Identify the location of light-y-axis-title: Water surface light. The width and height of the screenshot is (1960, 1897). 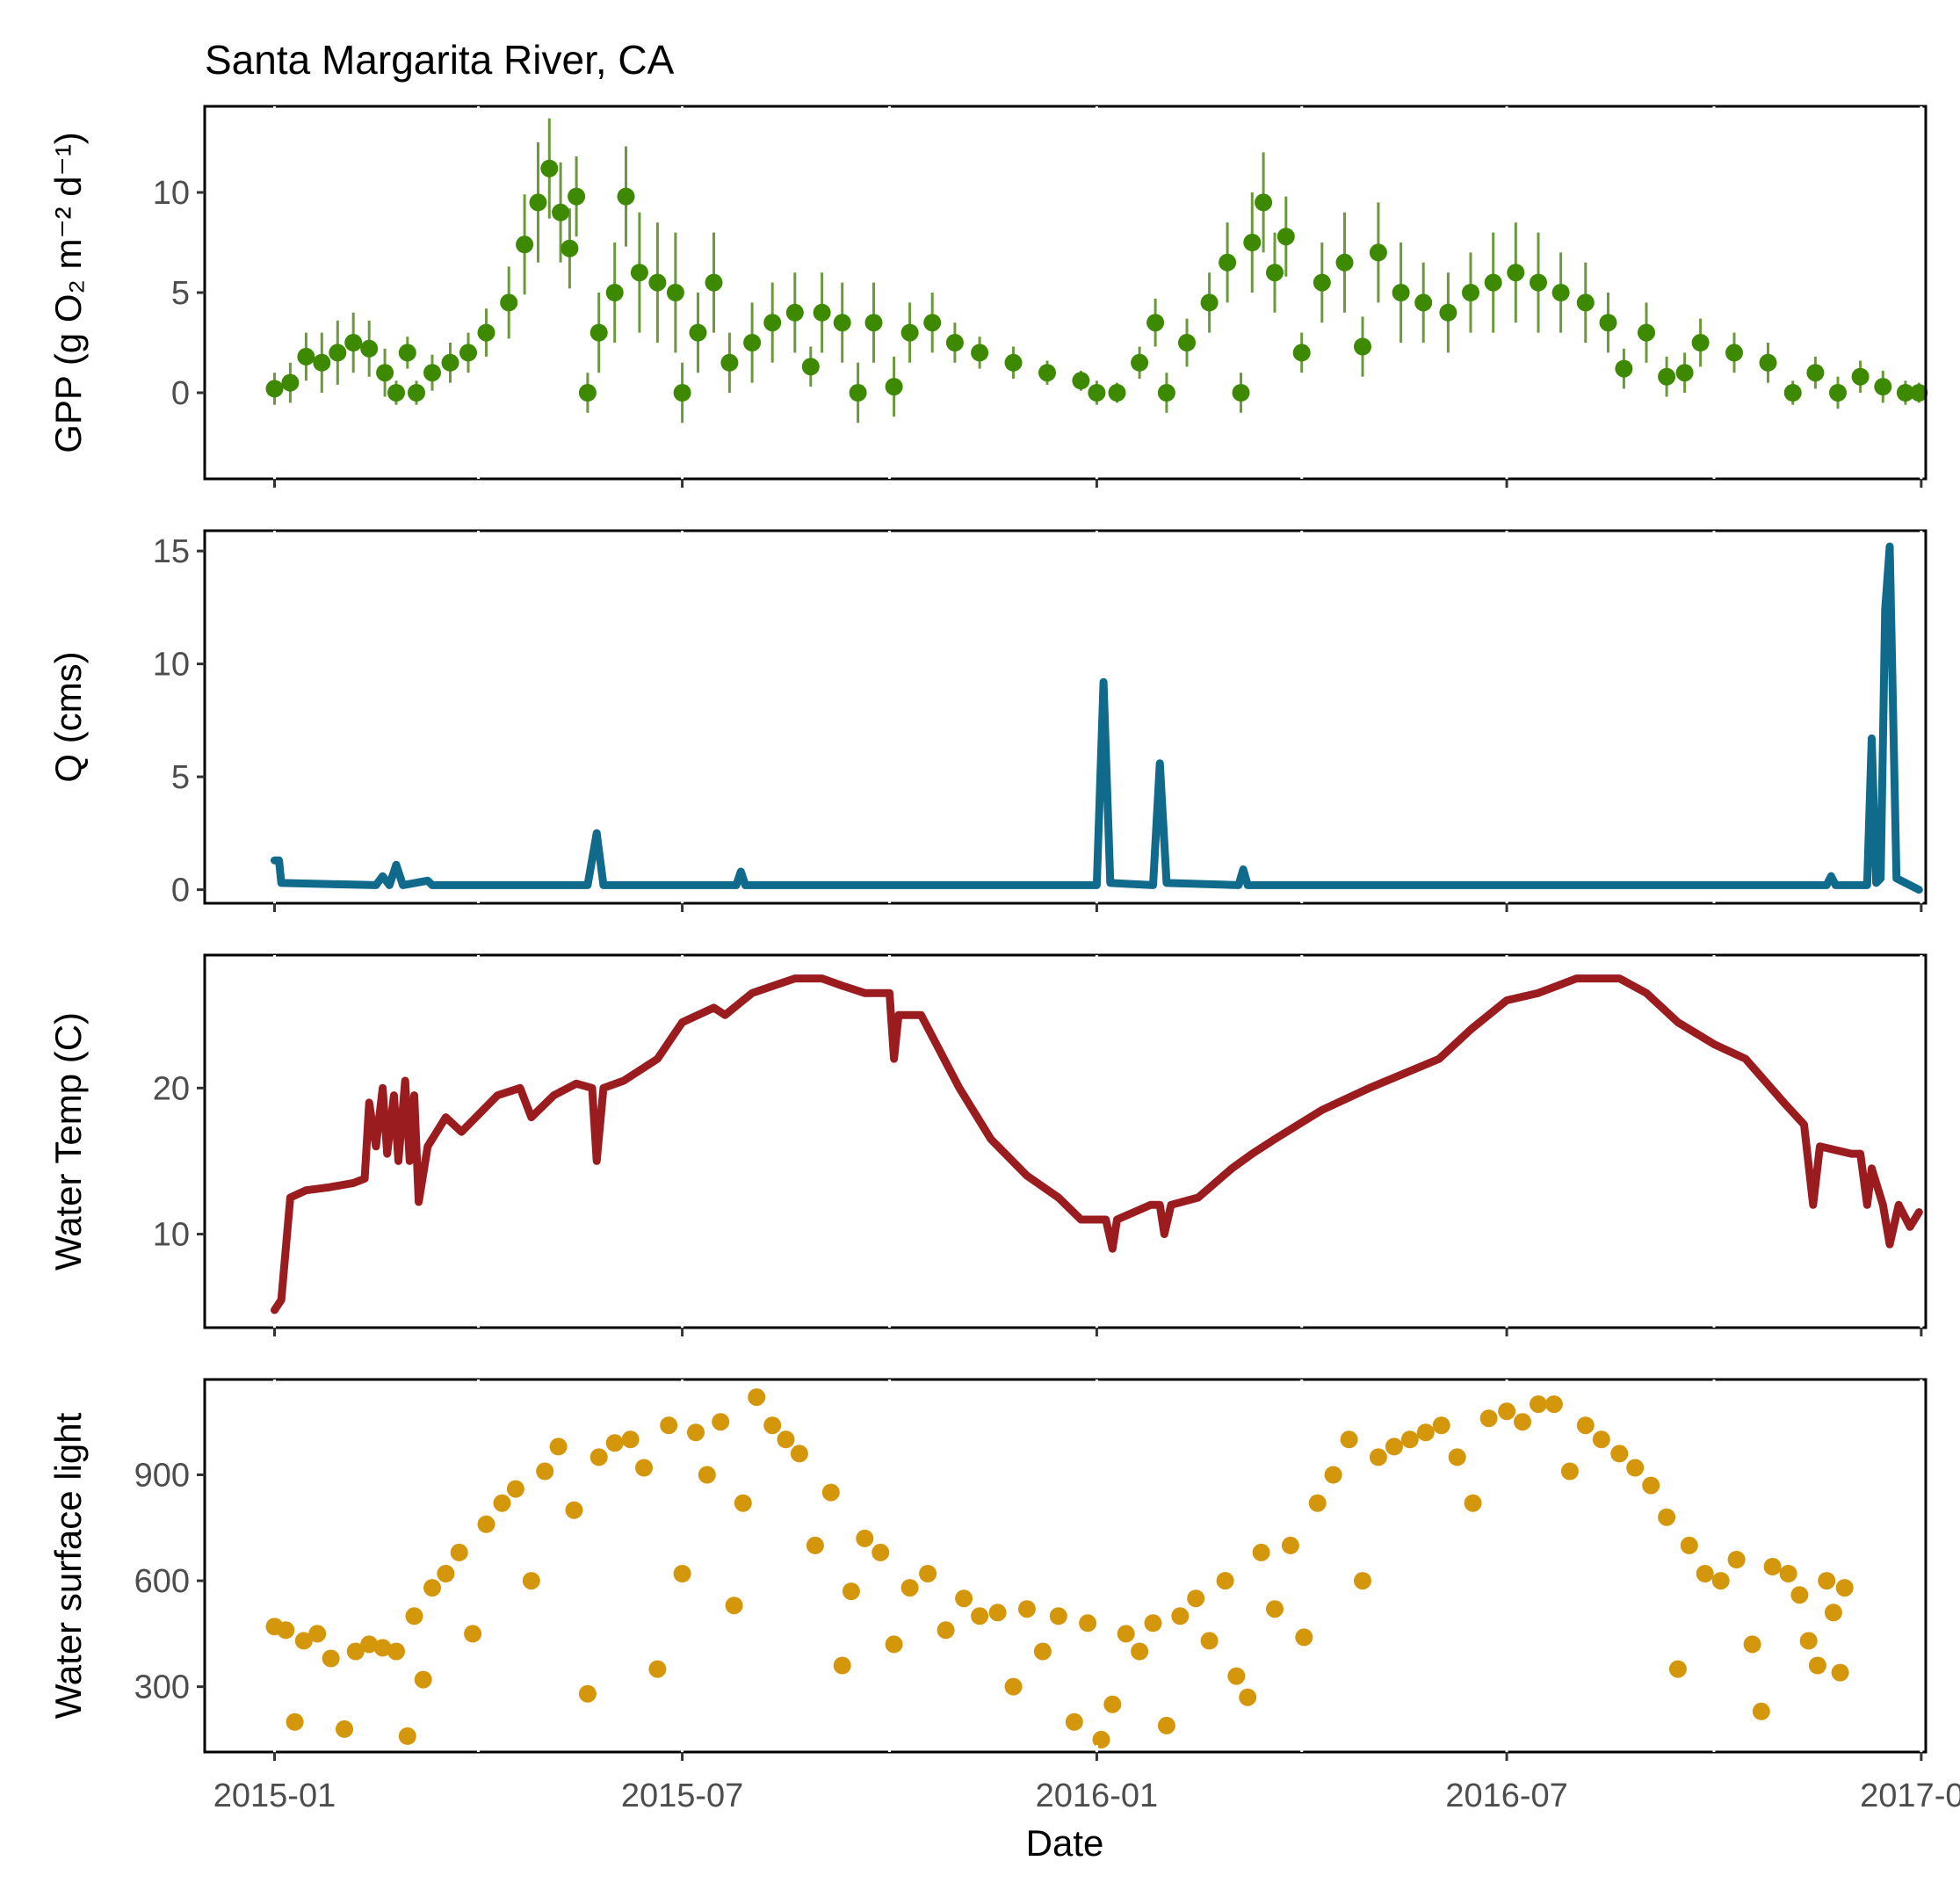
(68, 1565).